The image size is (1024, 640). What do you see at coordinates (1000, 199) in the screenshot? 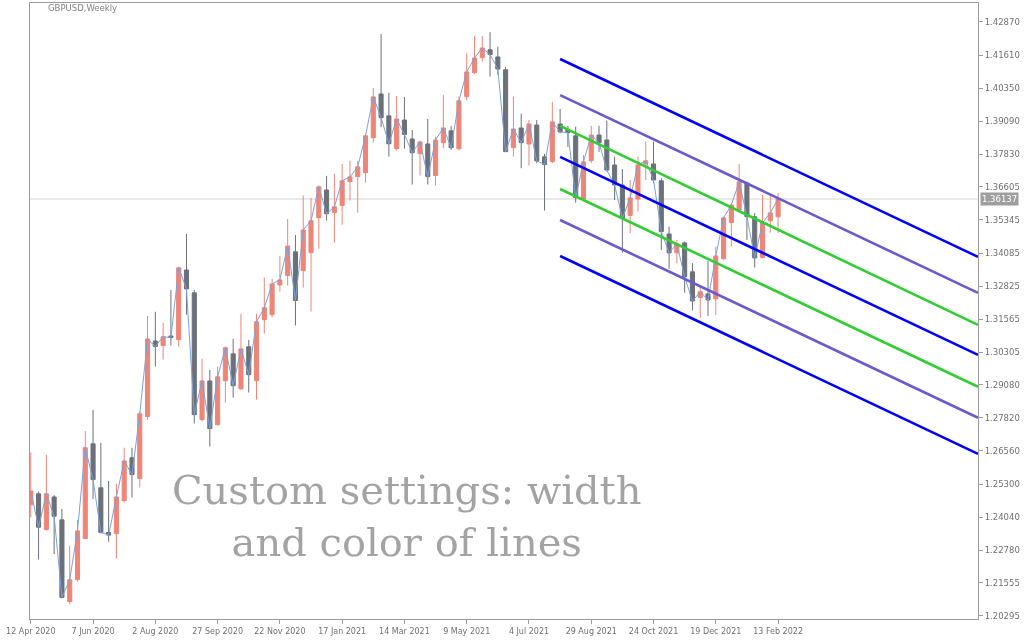
I see `ref-line-label: 1.36137` at bounding box center [1000, 199].